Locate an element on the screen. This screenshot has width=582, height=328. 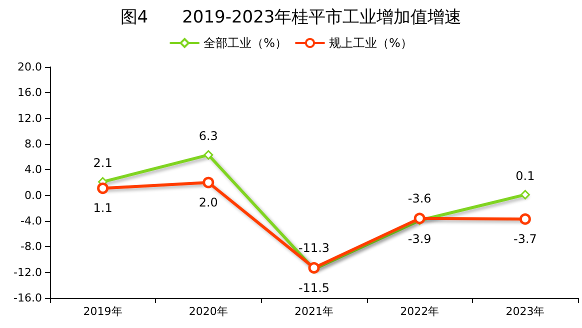
data-label: -3.6 is located at coordinates (420, 199).